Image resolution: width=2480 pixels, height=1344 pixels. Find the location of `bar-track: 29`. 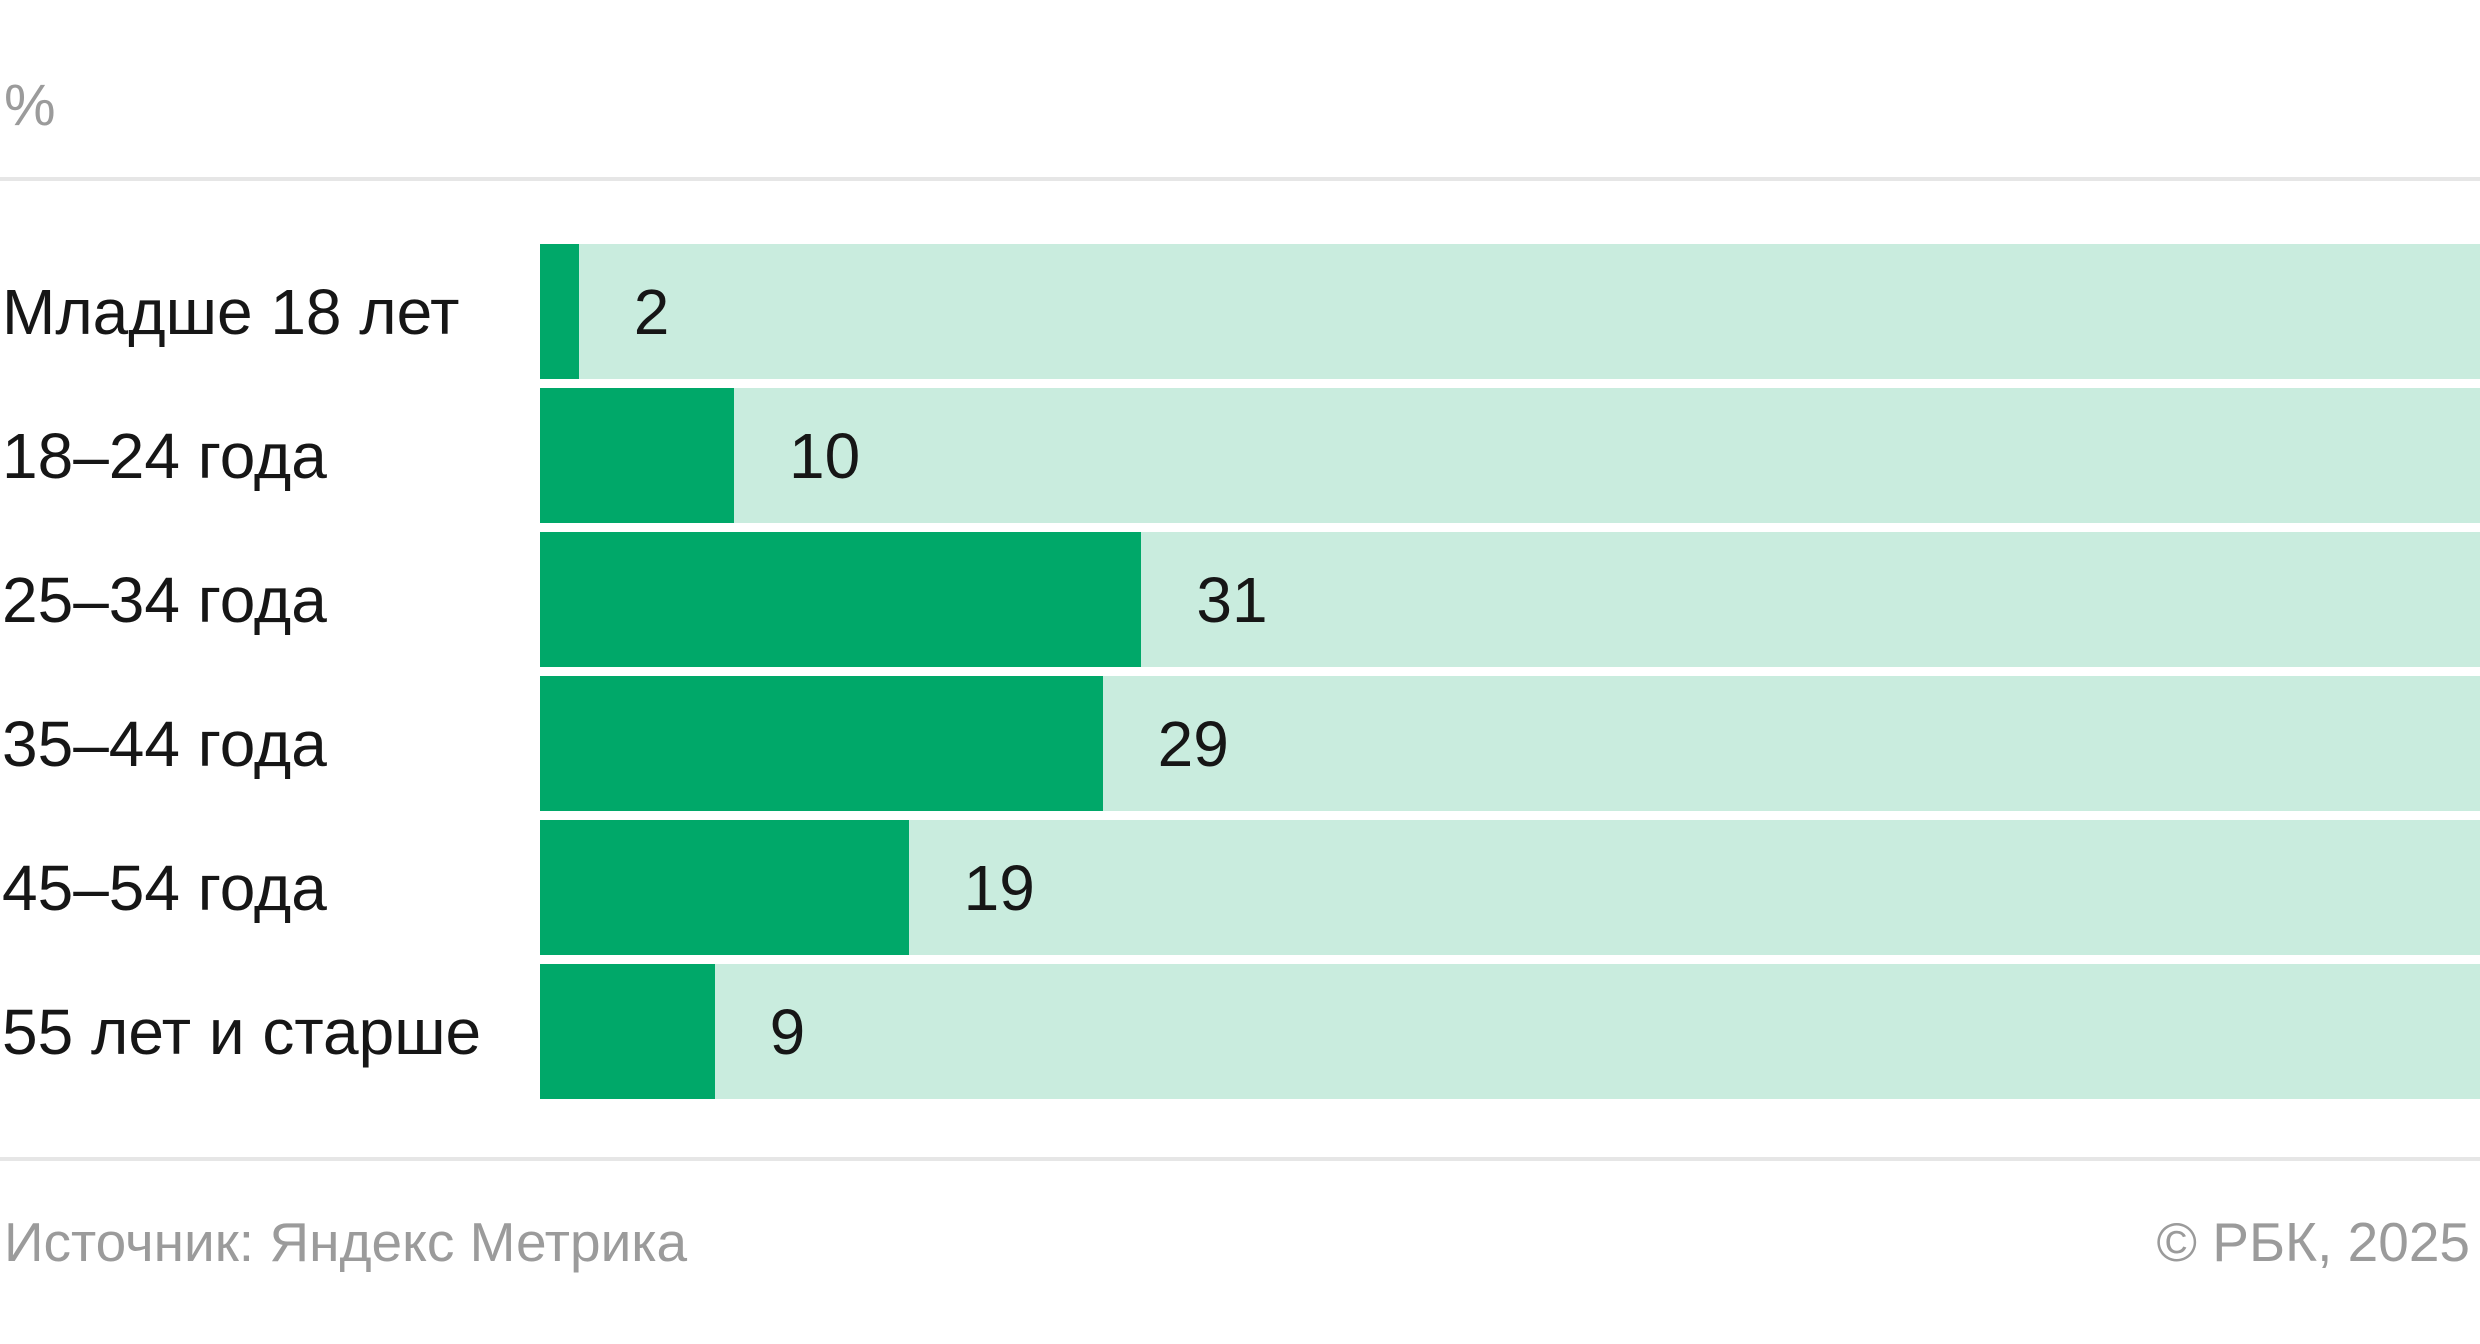

bar-track: 29 is located at coordinates (1510, 743).